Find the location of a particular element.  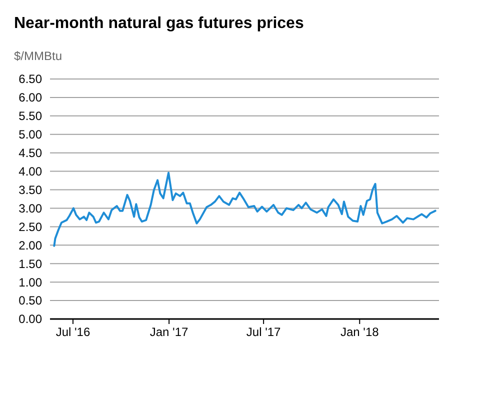

y-tick-label: 0.50 is located at coordinates (30, 301).